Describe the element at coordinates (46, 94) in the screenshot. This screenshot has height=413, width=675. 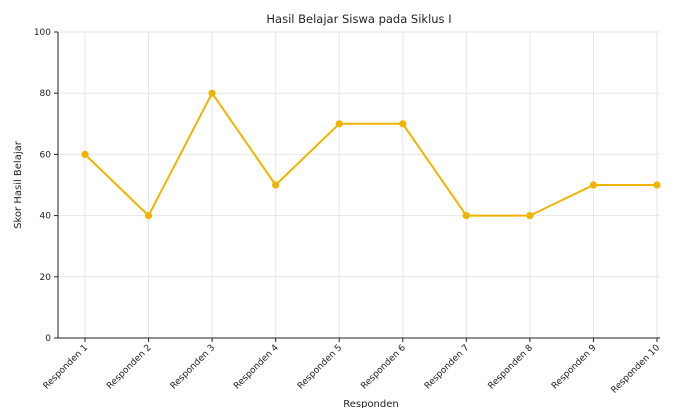
I see `y-tick-label: 80` at that location.